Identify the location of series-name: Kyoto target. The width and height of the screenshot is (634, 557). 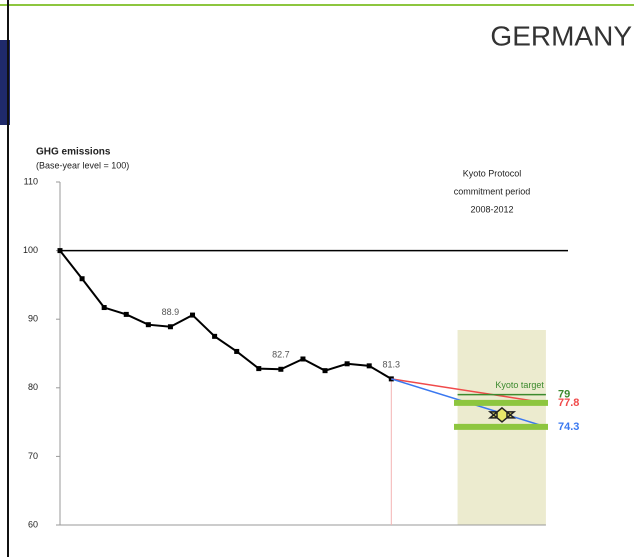
(519, 385).